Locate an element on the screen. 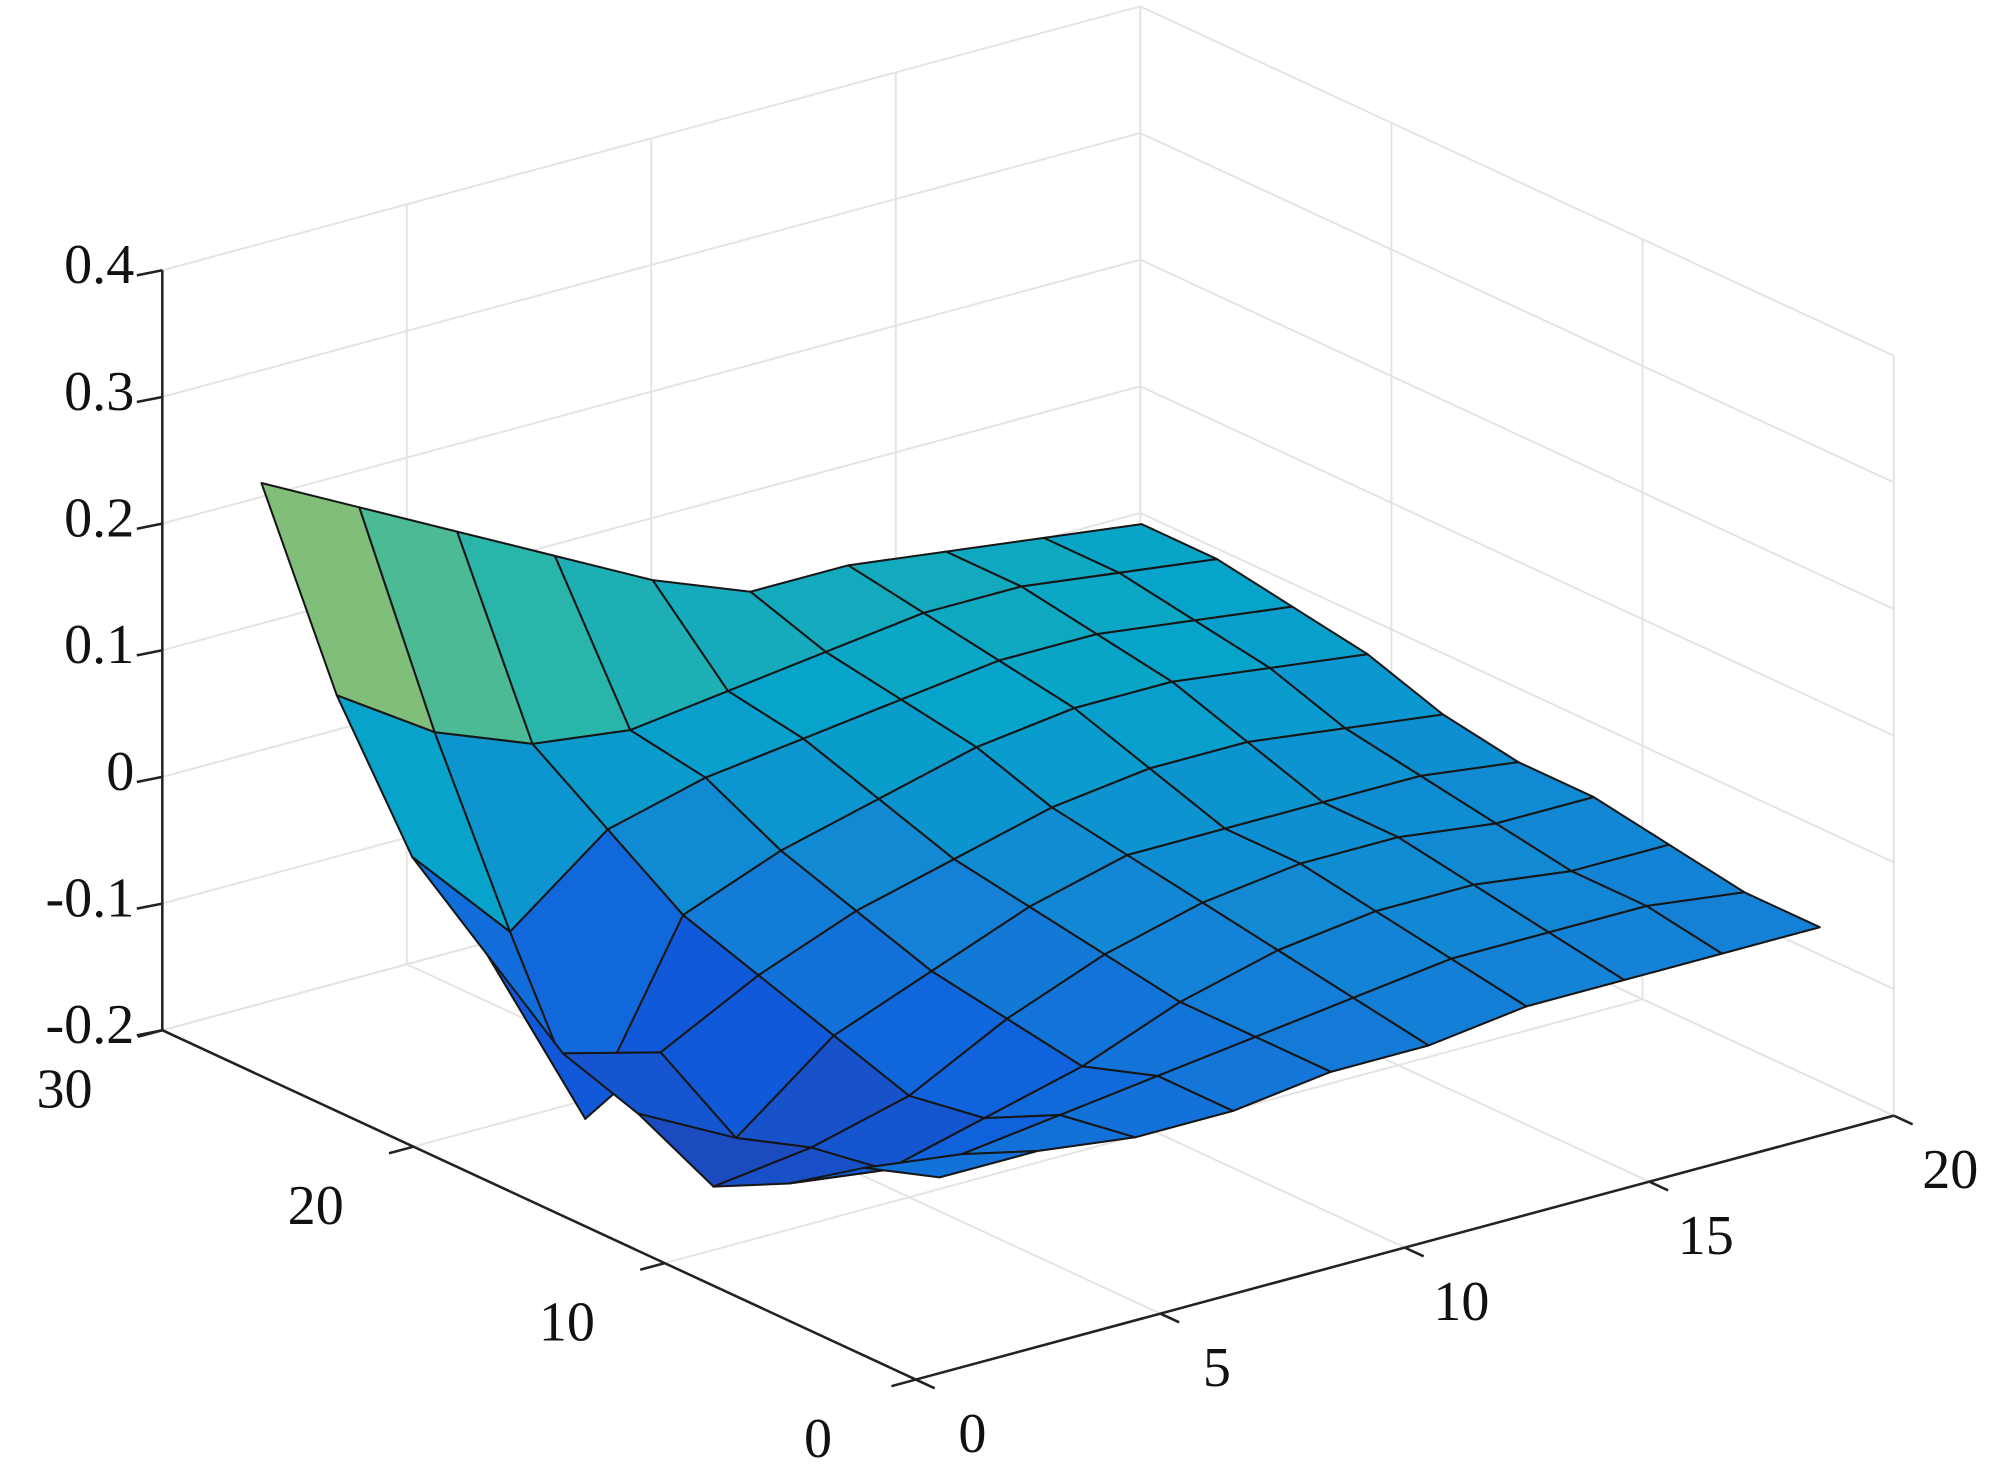 Image resolution: width=2000 pixels, height=1465 pixels. surface-patch is located at coordinates (951, 1164).